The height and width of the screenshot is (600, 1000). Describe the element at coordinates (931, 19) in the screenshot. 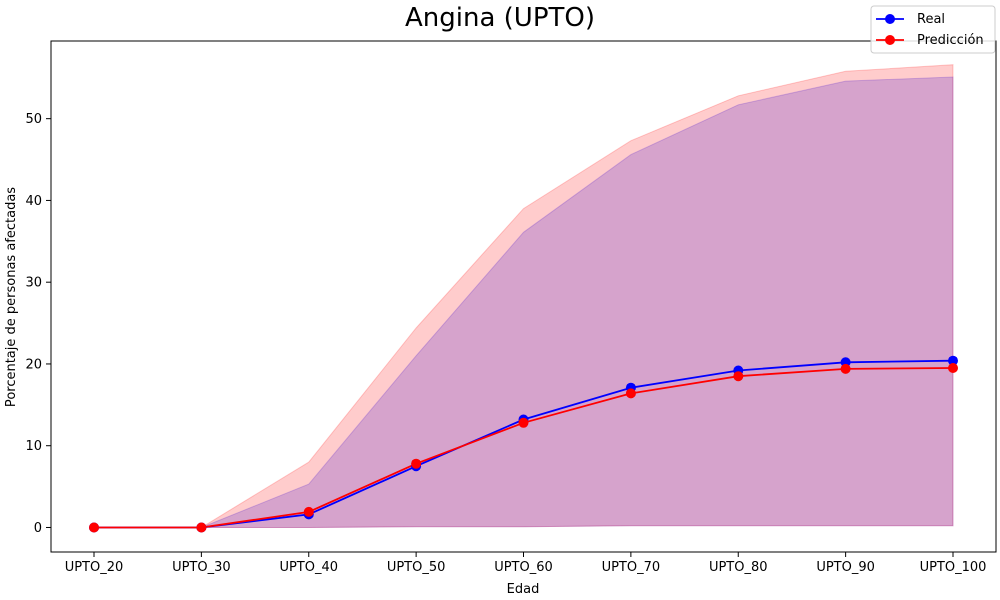

I see `legend-label-real: Real` at that location.